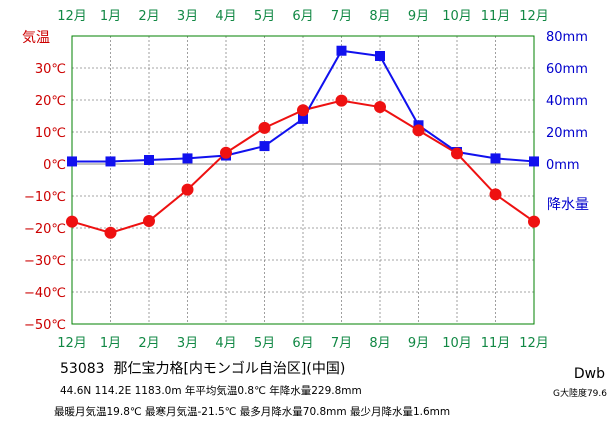 This screenshot has height=425, width=615. I want to click on station-title: 53083 那仁宝力格[内モンゴル自治区](中国), so click(202, 368).